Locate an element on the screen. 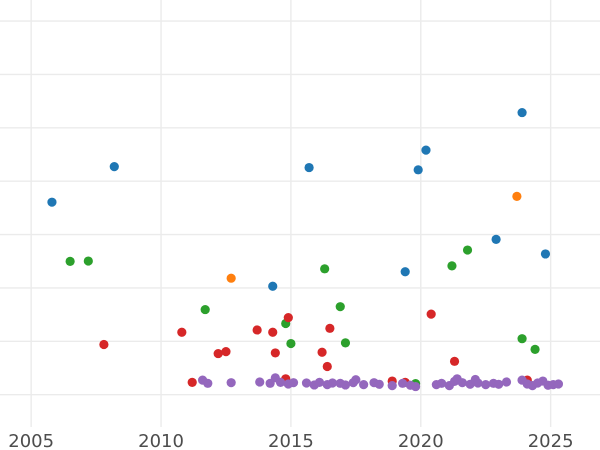 The height and width of the screenshot is (450, 600). x-tick-label: 2005 is located at coordinates (31, 440).